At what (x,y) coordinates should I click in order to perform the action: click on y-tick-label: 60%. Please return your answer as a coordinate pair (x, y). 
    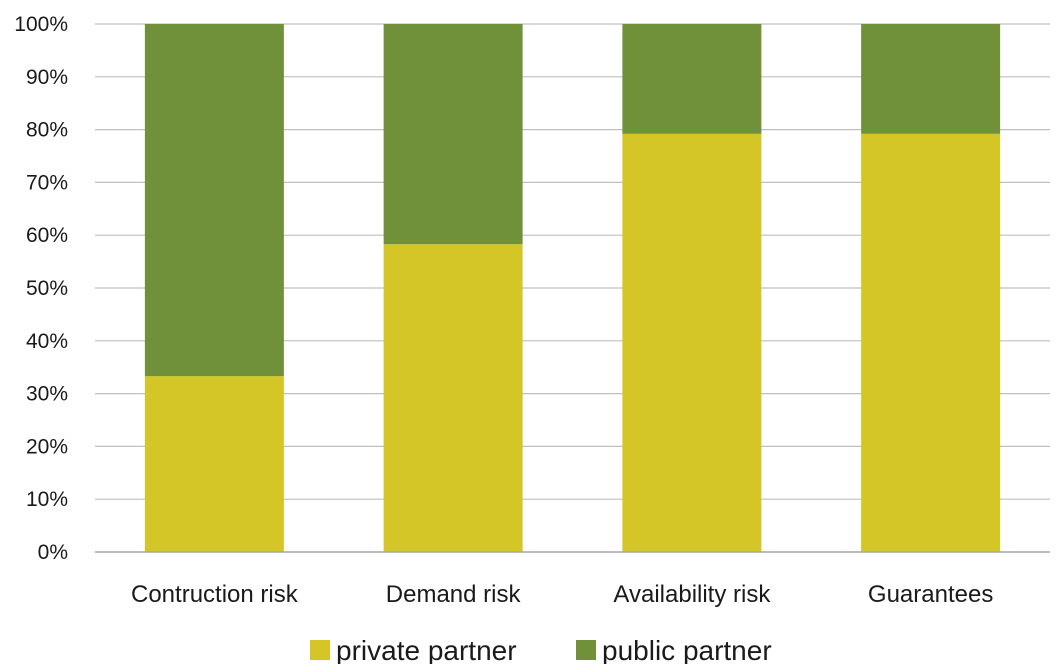
    Looking at the image, I should click on (47, 235).